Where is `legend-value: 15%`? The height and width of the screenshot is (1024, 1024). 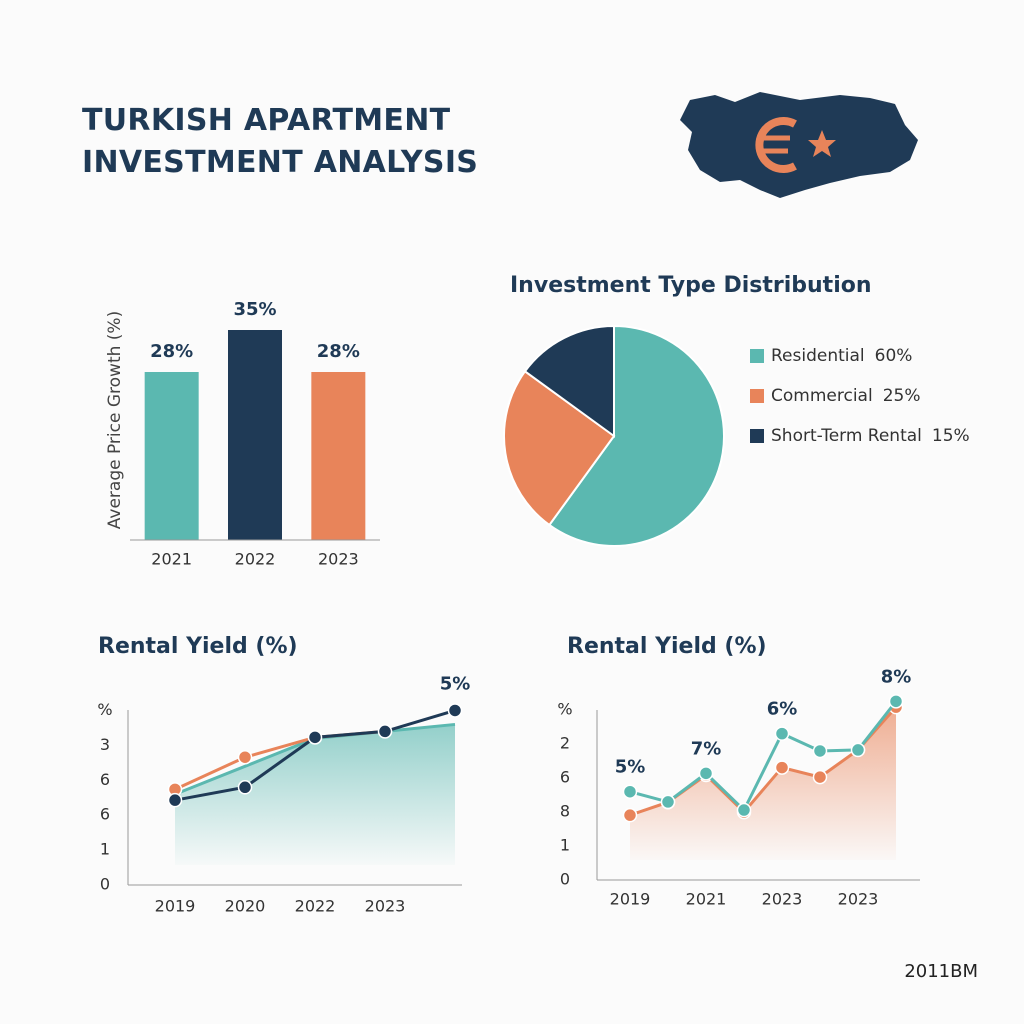 legend-value: 15% is located at coordinates (951, 436).